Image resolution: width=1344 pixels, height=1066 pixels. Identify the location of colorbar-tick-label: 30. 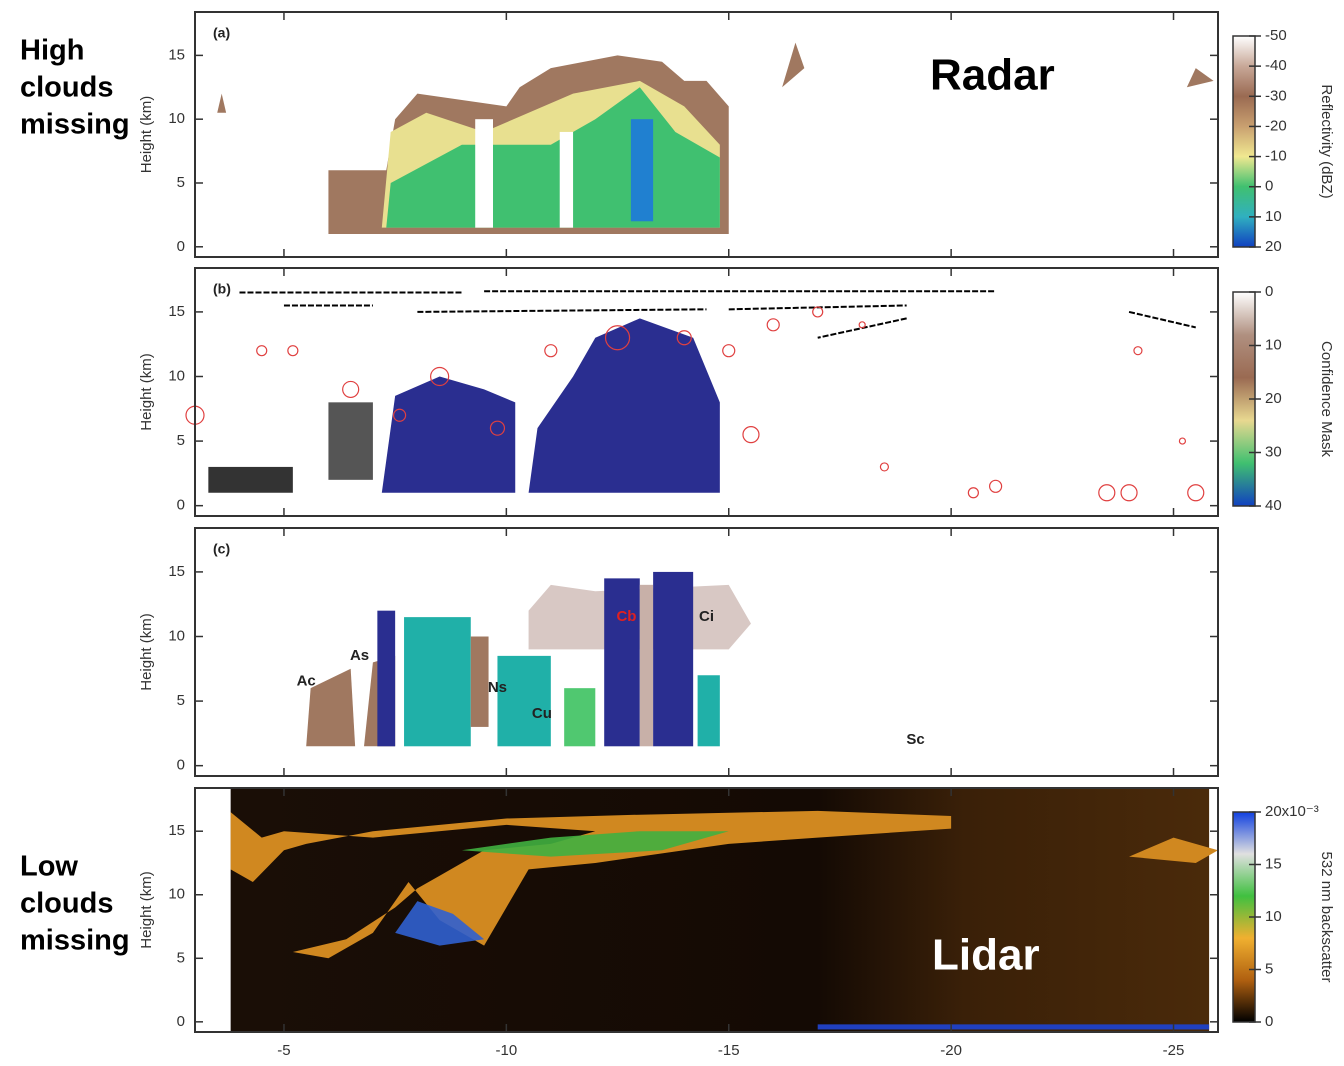
(1273, 451).